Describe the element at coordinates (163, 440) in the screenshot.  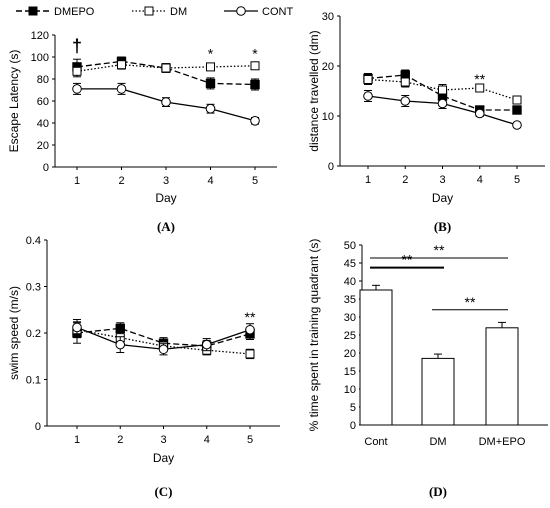
I see `x-tick-label: 3` at that location.